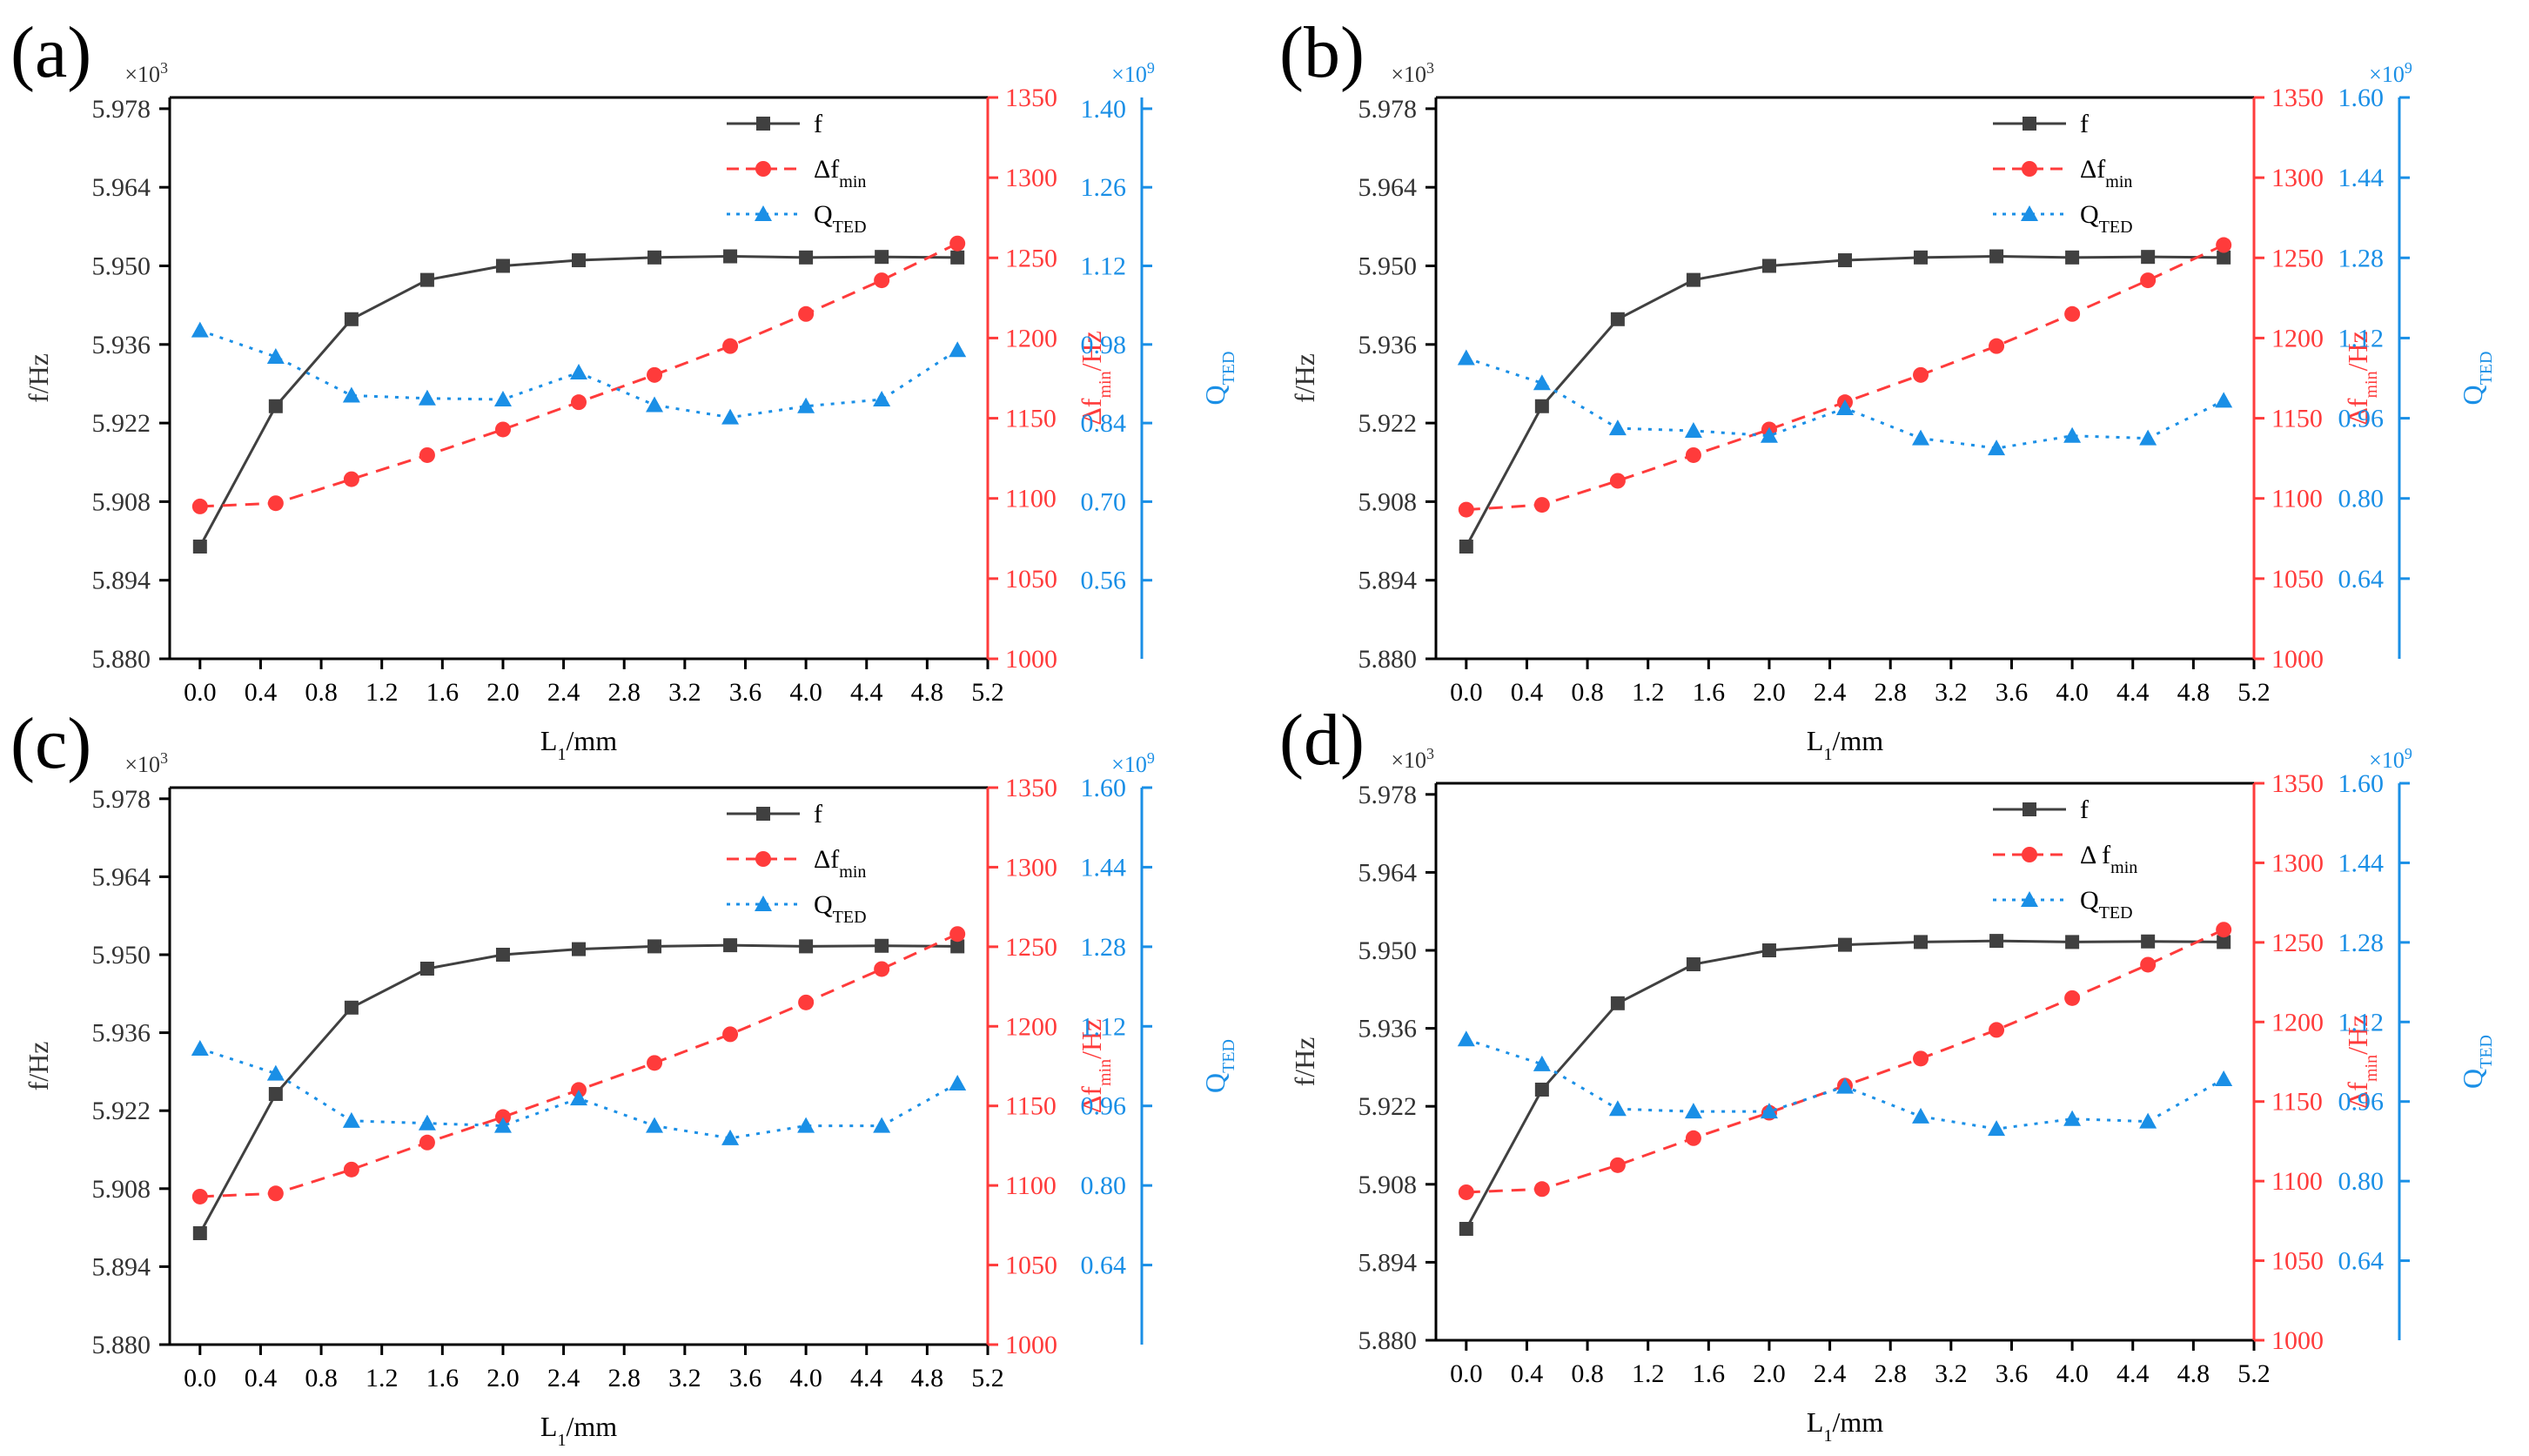 This screenshot has width=2529, height=1456. What do you see at coordinates (745, 692) in the screenshot?
I see `x-tick-label: 3.6` at bounding box center [745, 692].